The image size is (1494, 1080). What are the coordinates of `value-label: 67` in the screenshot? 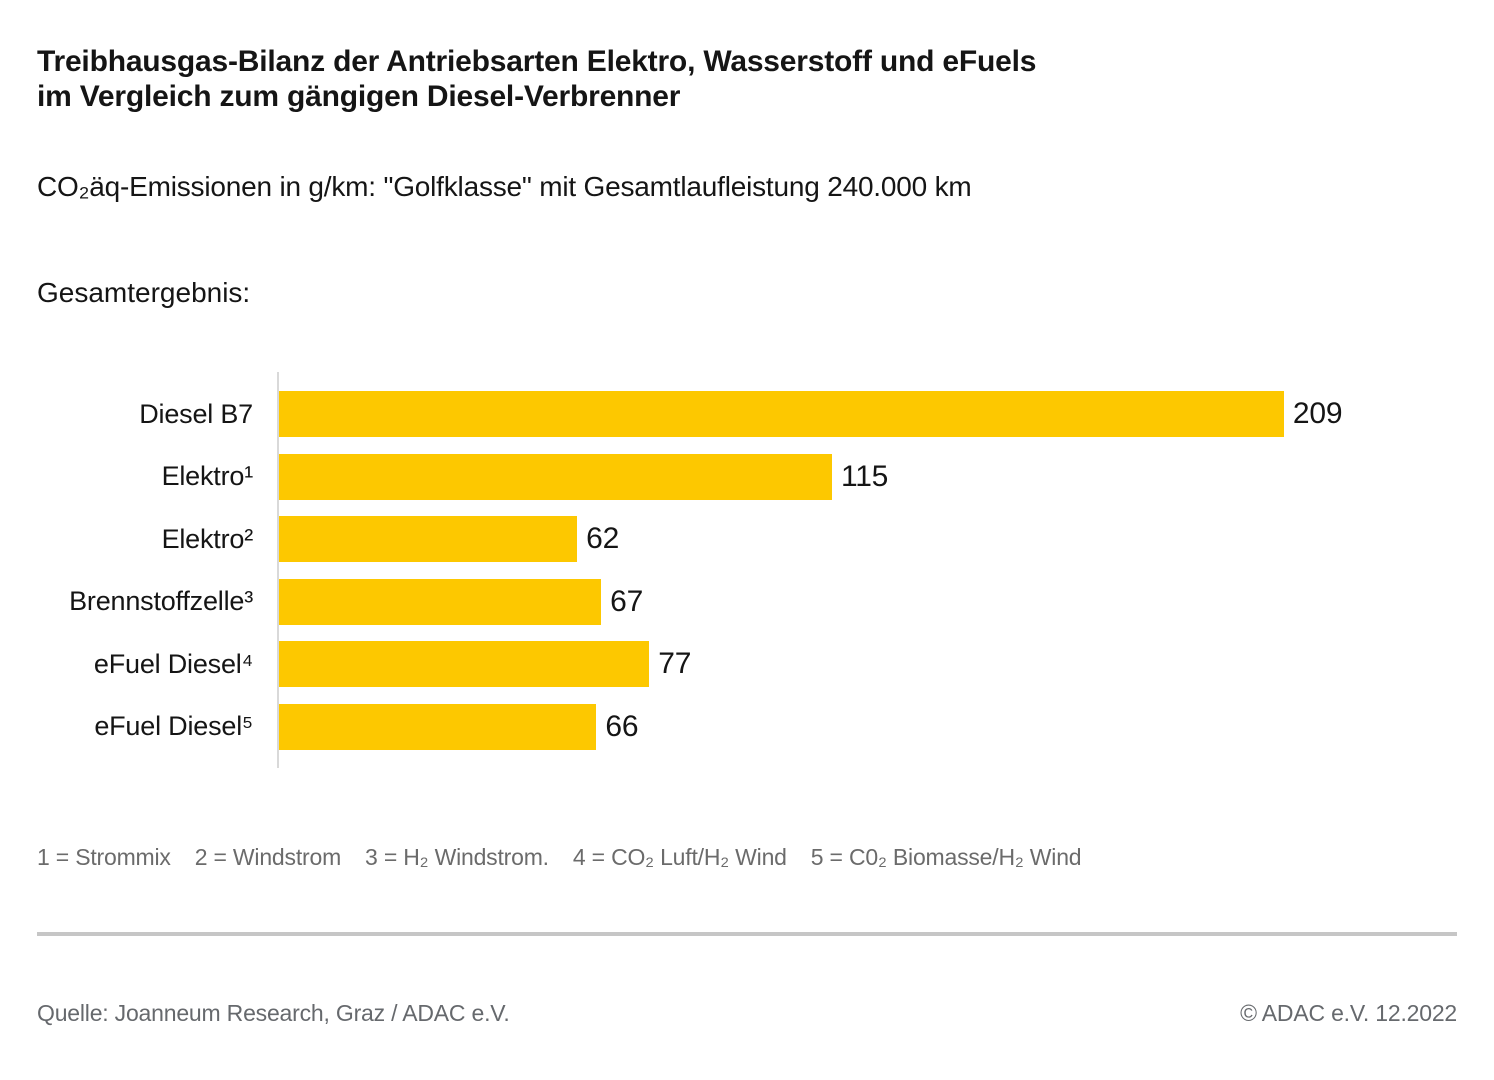 It's located at (627, 601).